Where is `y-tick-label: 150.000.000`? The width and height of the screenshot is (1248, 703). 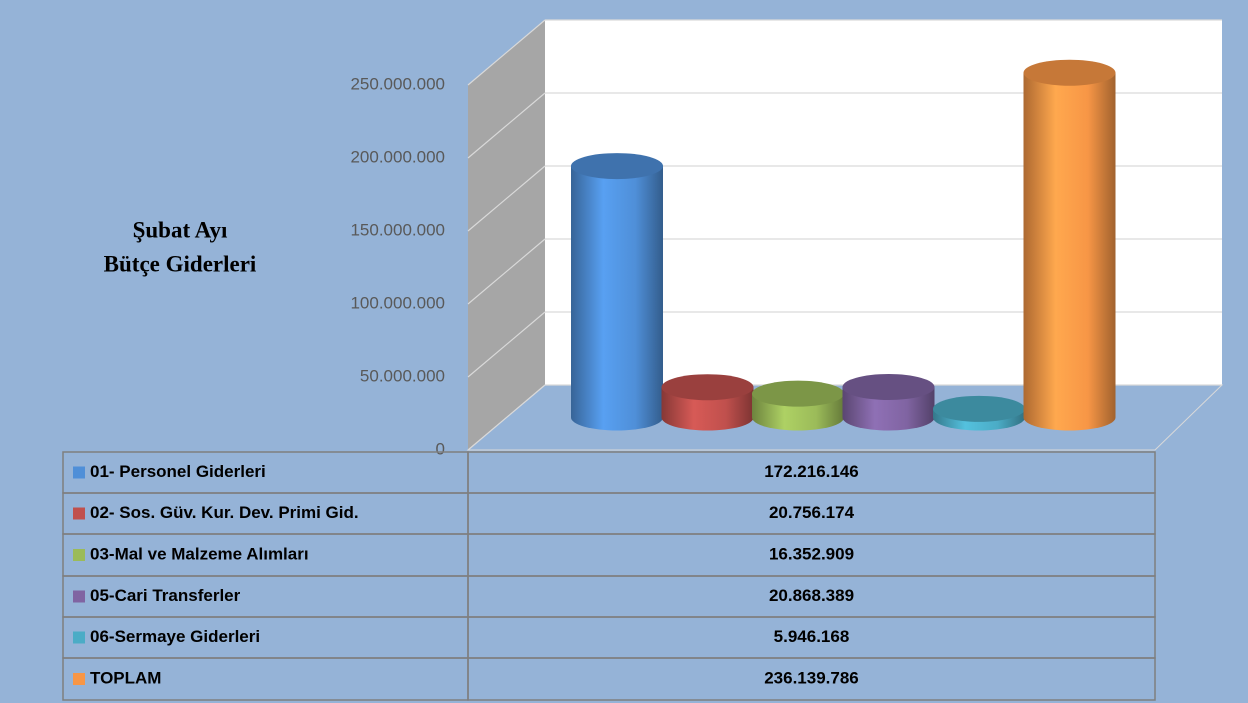
y-tick-label: 150.000.000 is located at coordinates (397, 229).